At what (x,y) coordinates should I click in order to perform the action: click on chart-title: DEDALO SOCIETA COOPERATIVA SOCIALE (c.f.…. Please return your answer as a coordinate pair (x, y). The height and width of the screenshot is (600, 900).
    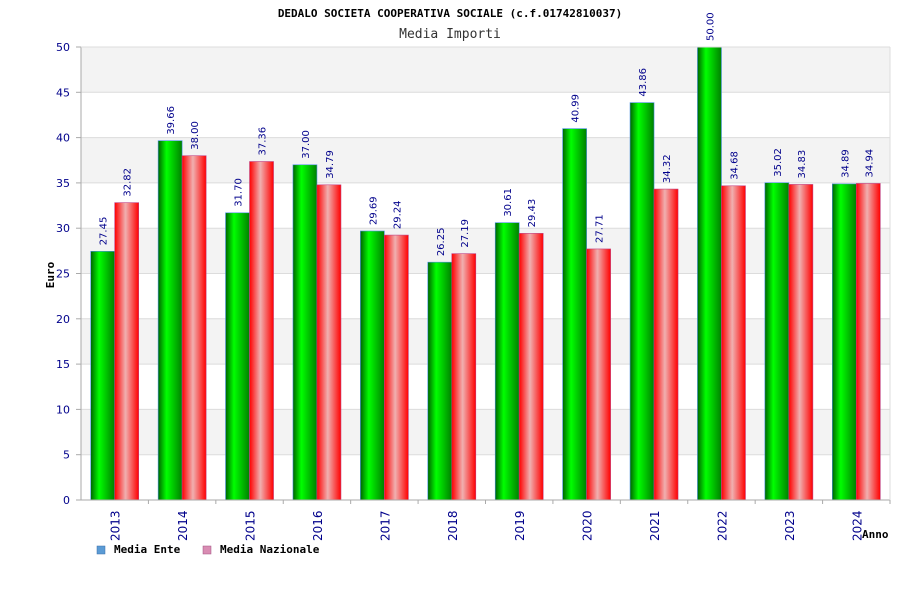
    Looking at the image, I should click on (450, 13).